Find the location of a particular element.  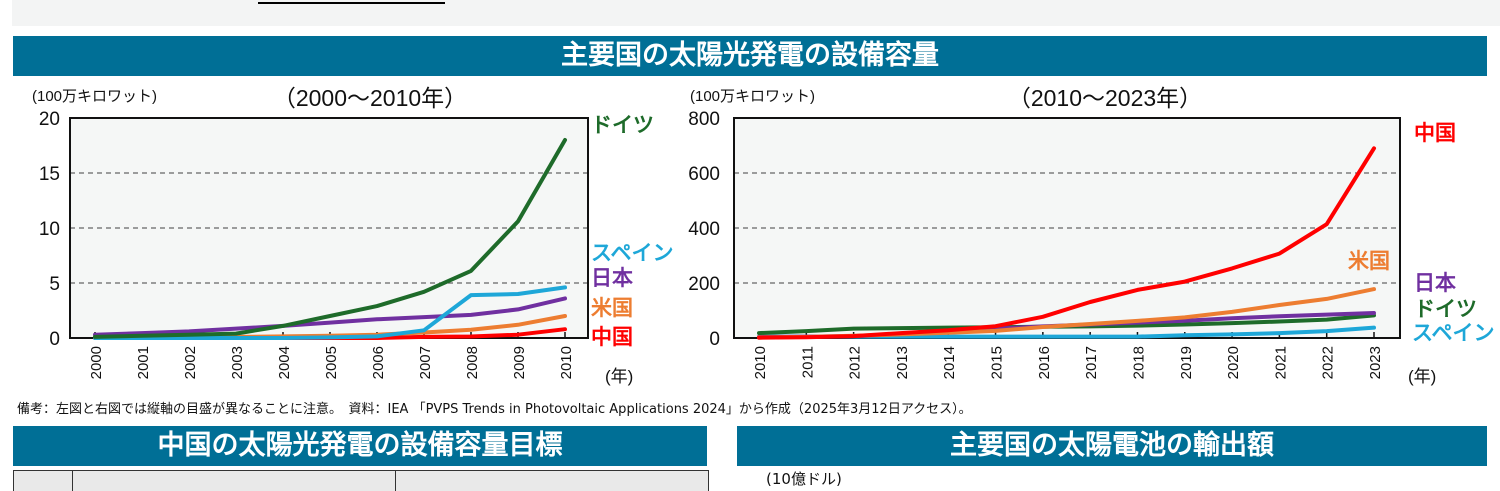

y-tick-label: 10 is located at coordinates (49, 229).